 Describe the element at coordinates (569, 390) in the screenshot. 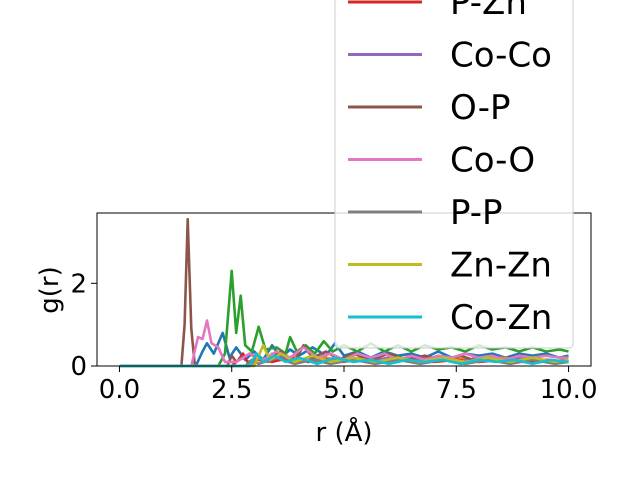

I see `x-tick-label: 10.0` at that location.